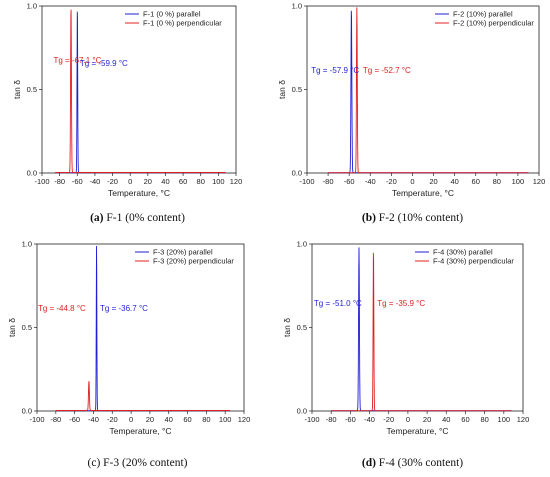  I want to click on tg-annotation: Tg = -35.9 °C, so click(401, 303).